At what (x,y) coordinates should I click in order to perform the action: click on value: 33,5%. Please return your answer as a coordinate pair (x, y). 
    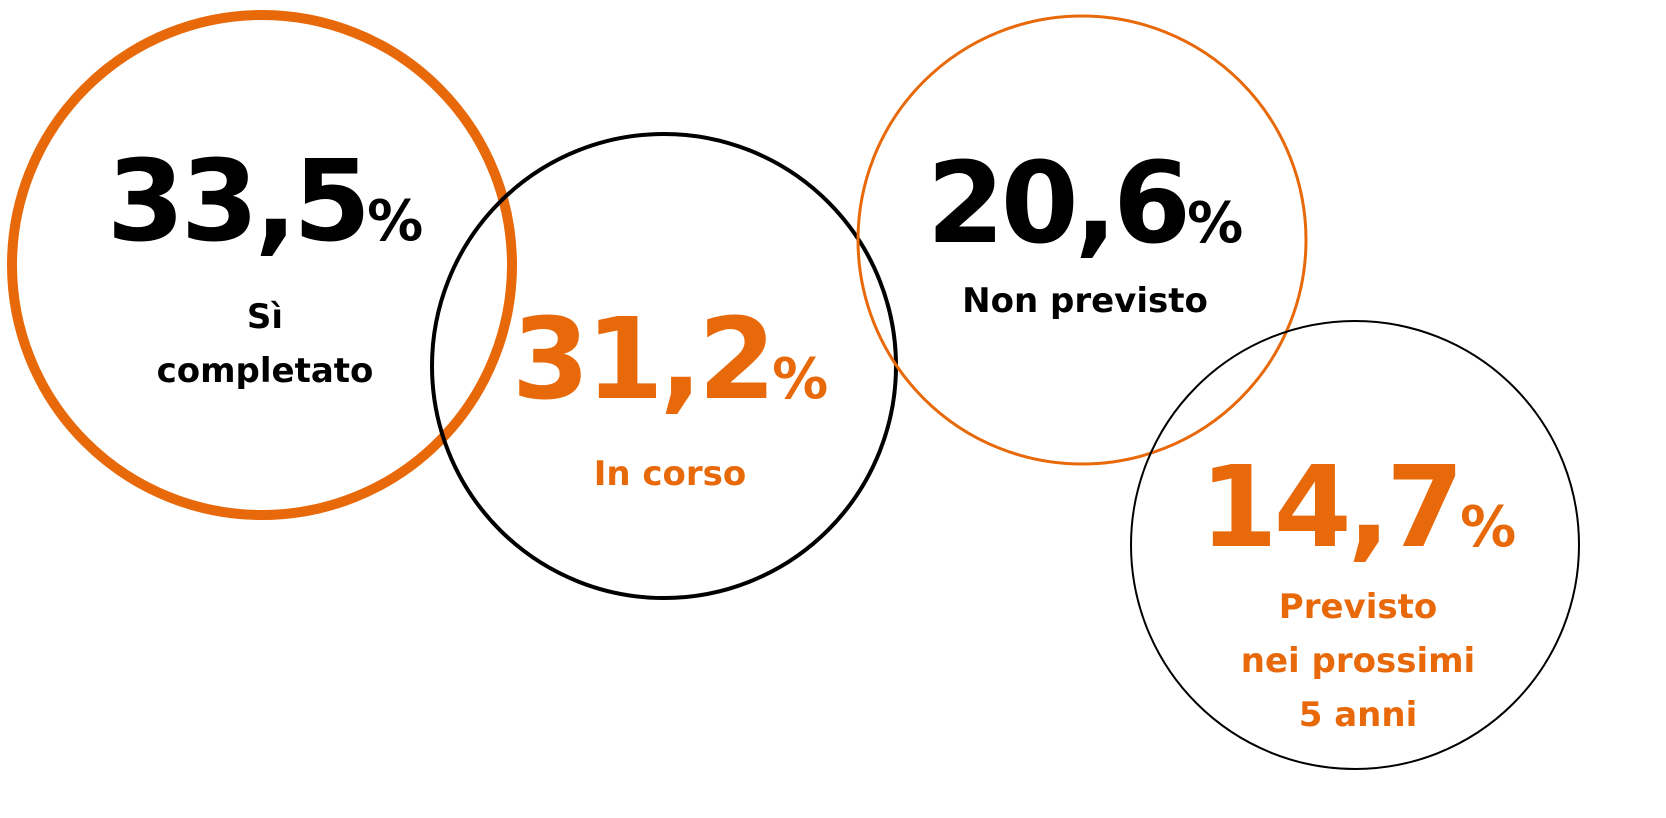
    Looking at the image, I should click on (265, 202).